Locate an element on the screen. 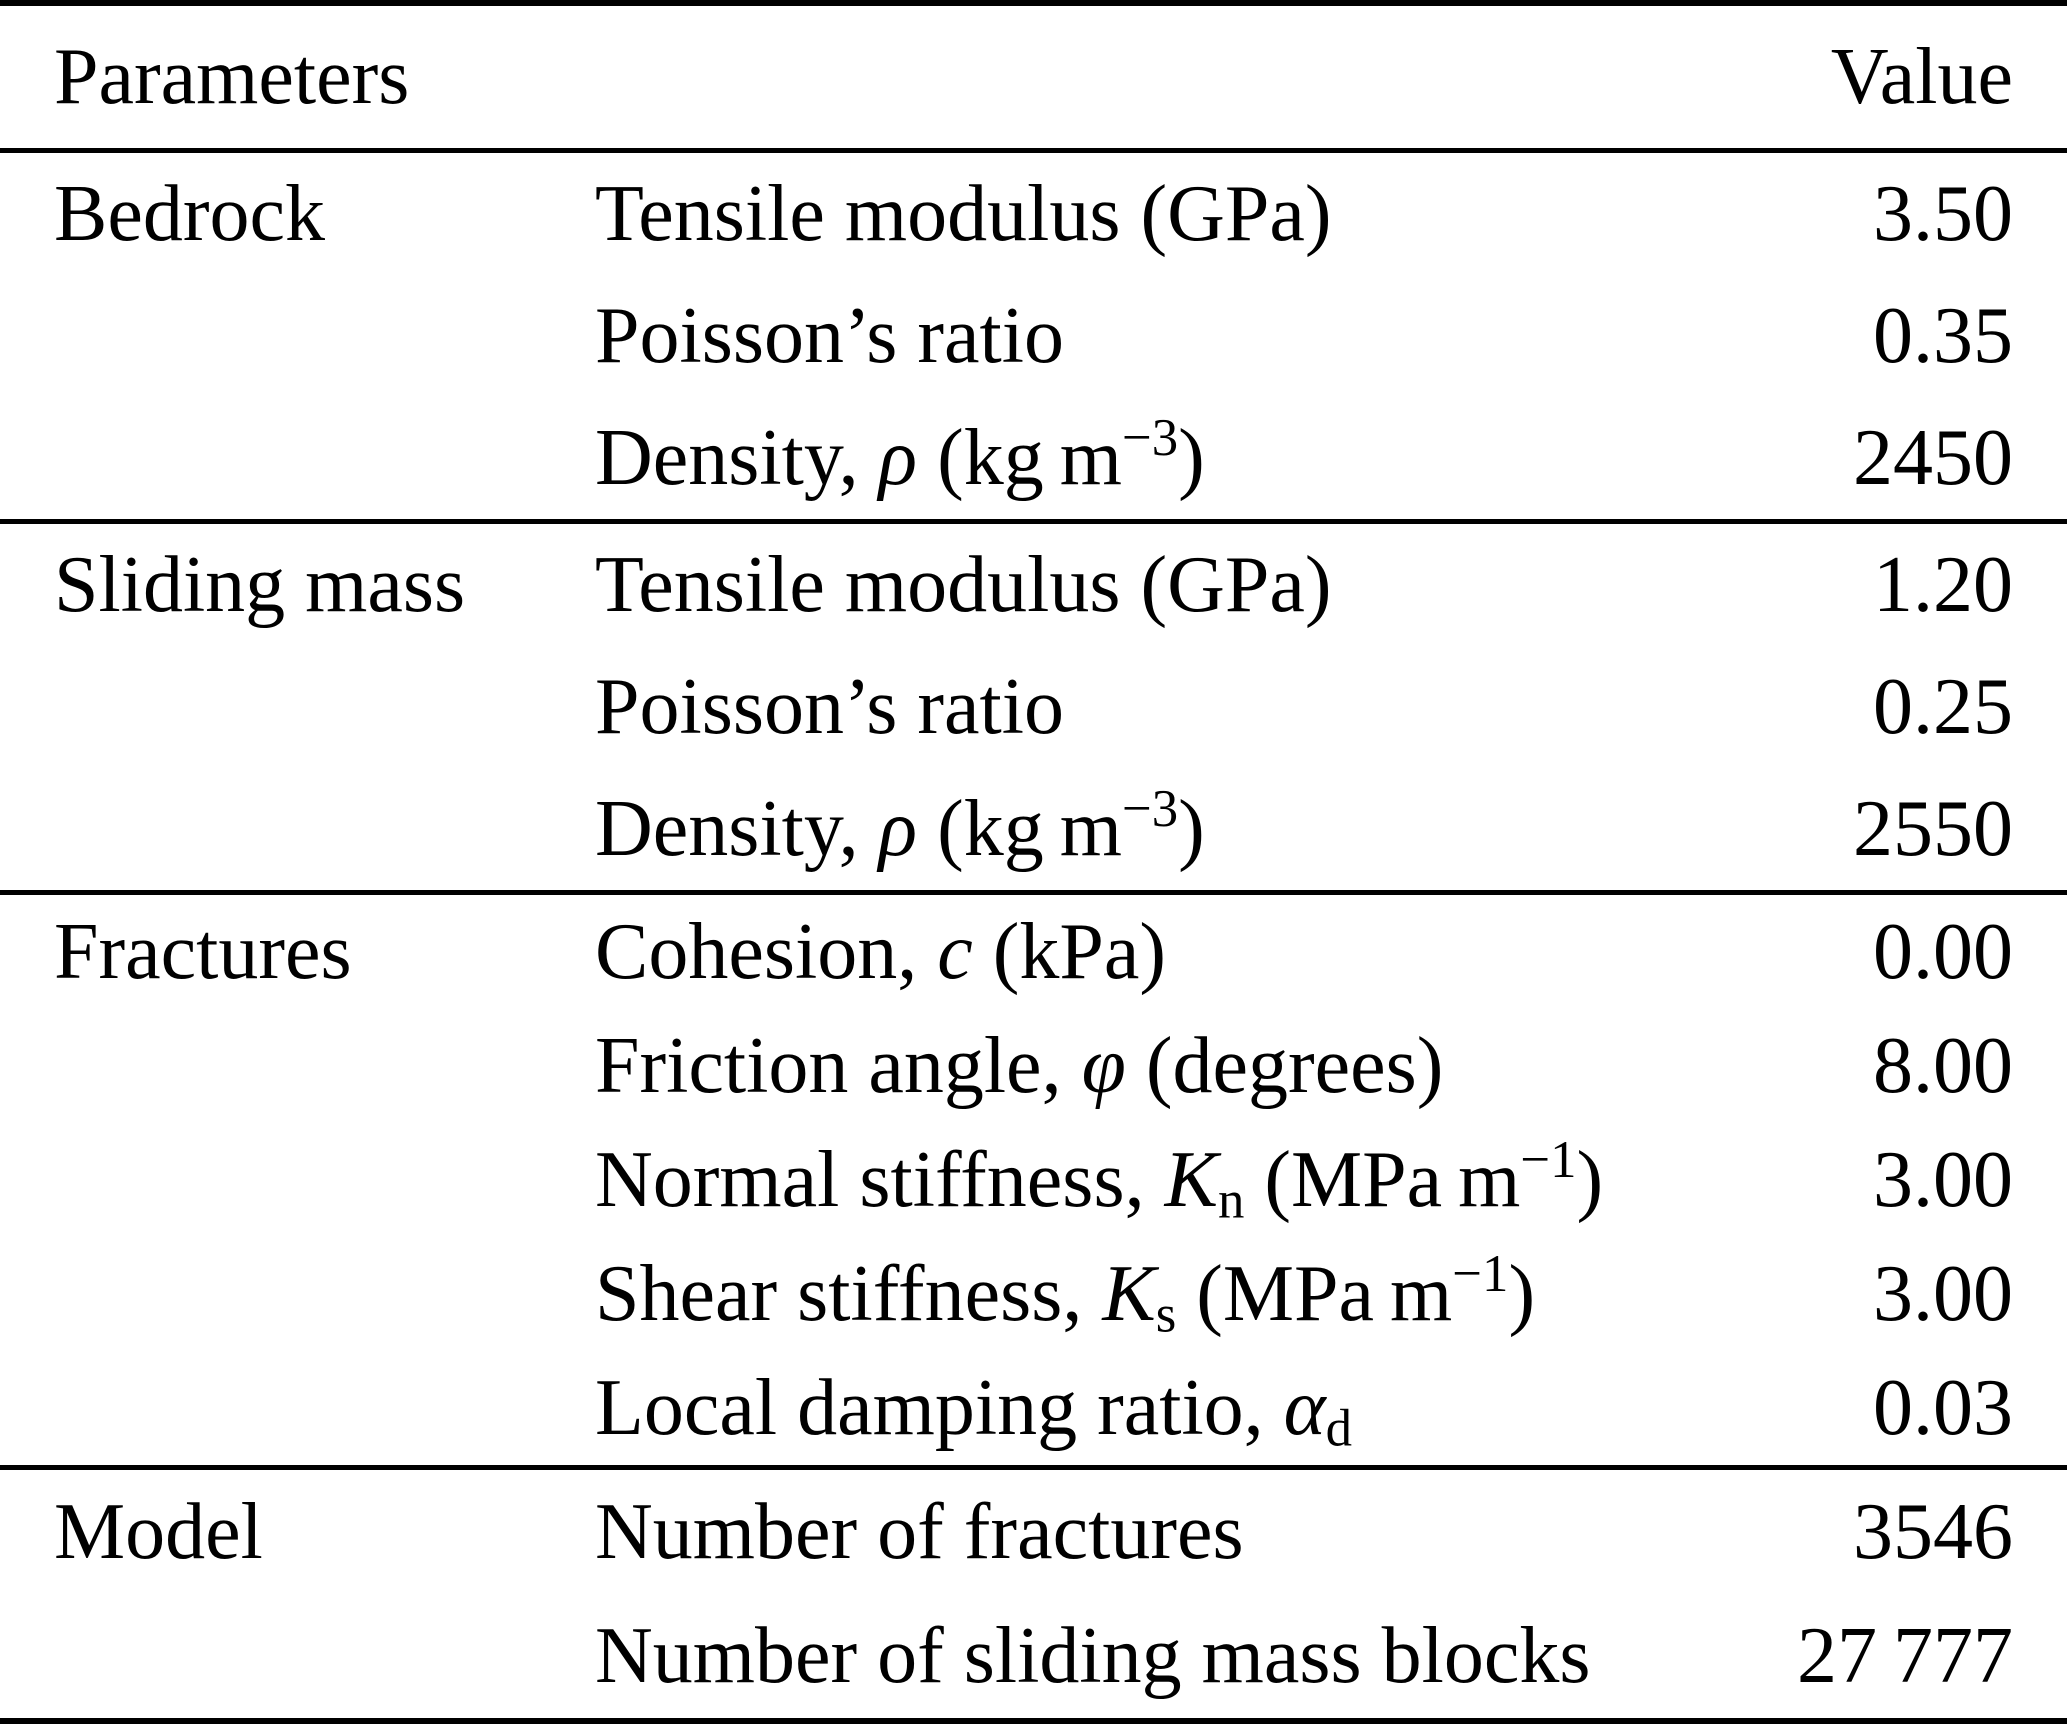 The image size is (2067, 1724). table-row: Density, ρ (kg m−3) 2550 is located at coordinates (1033, 829).